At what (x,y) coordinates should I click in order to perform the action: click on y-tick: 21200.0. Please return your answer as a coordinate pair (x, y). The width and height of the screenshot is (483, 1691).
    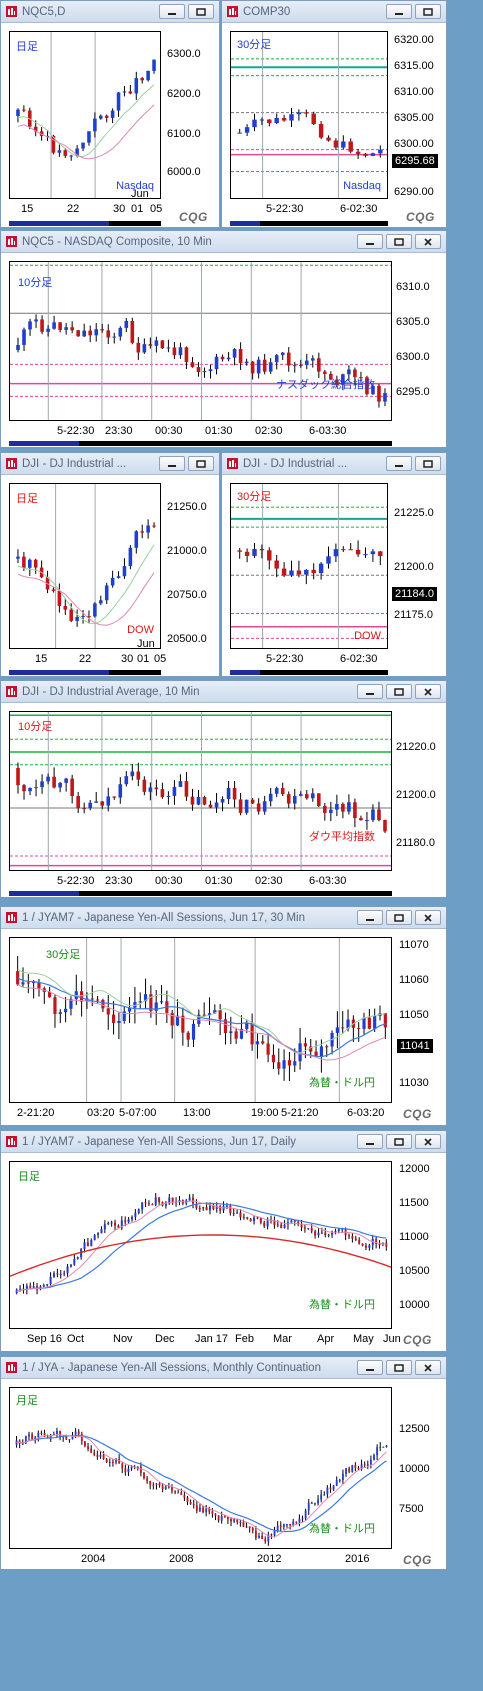
    Looking at the image, I should click on (416, 795).